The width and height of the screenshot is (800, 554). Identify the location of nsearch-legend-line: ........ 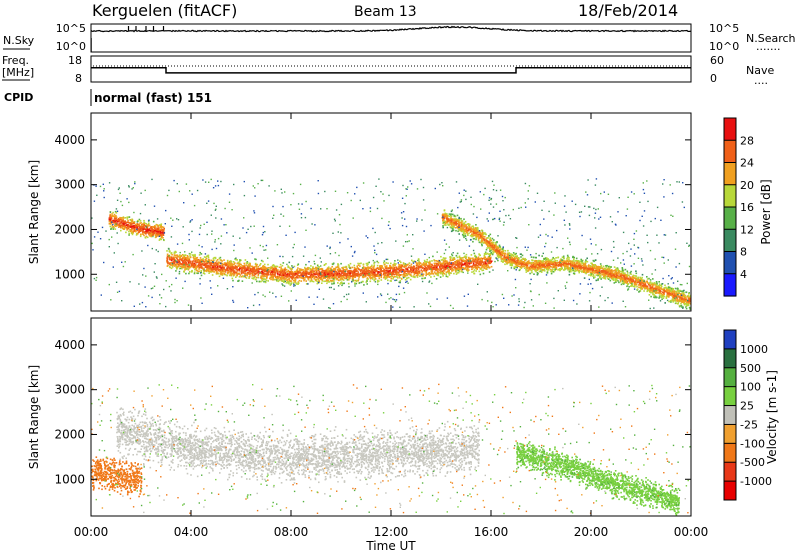
(768, 46).